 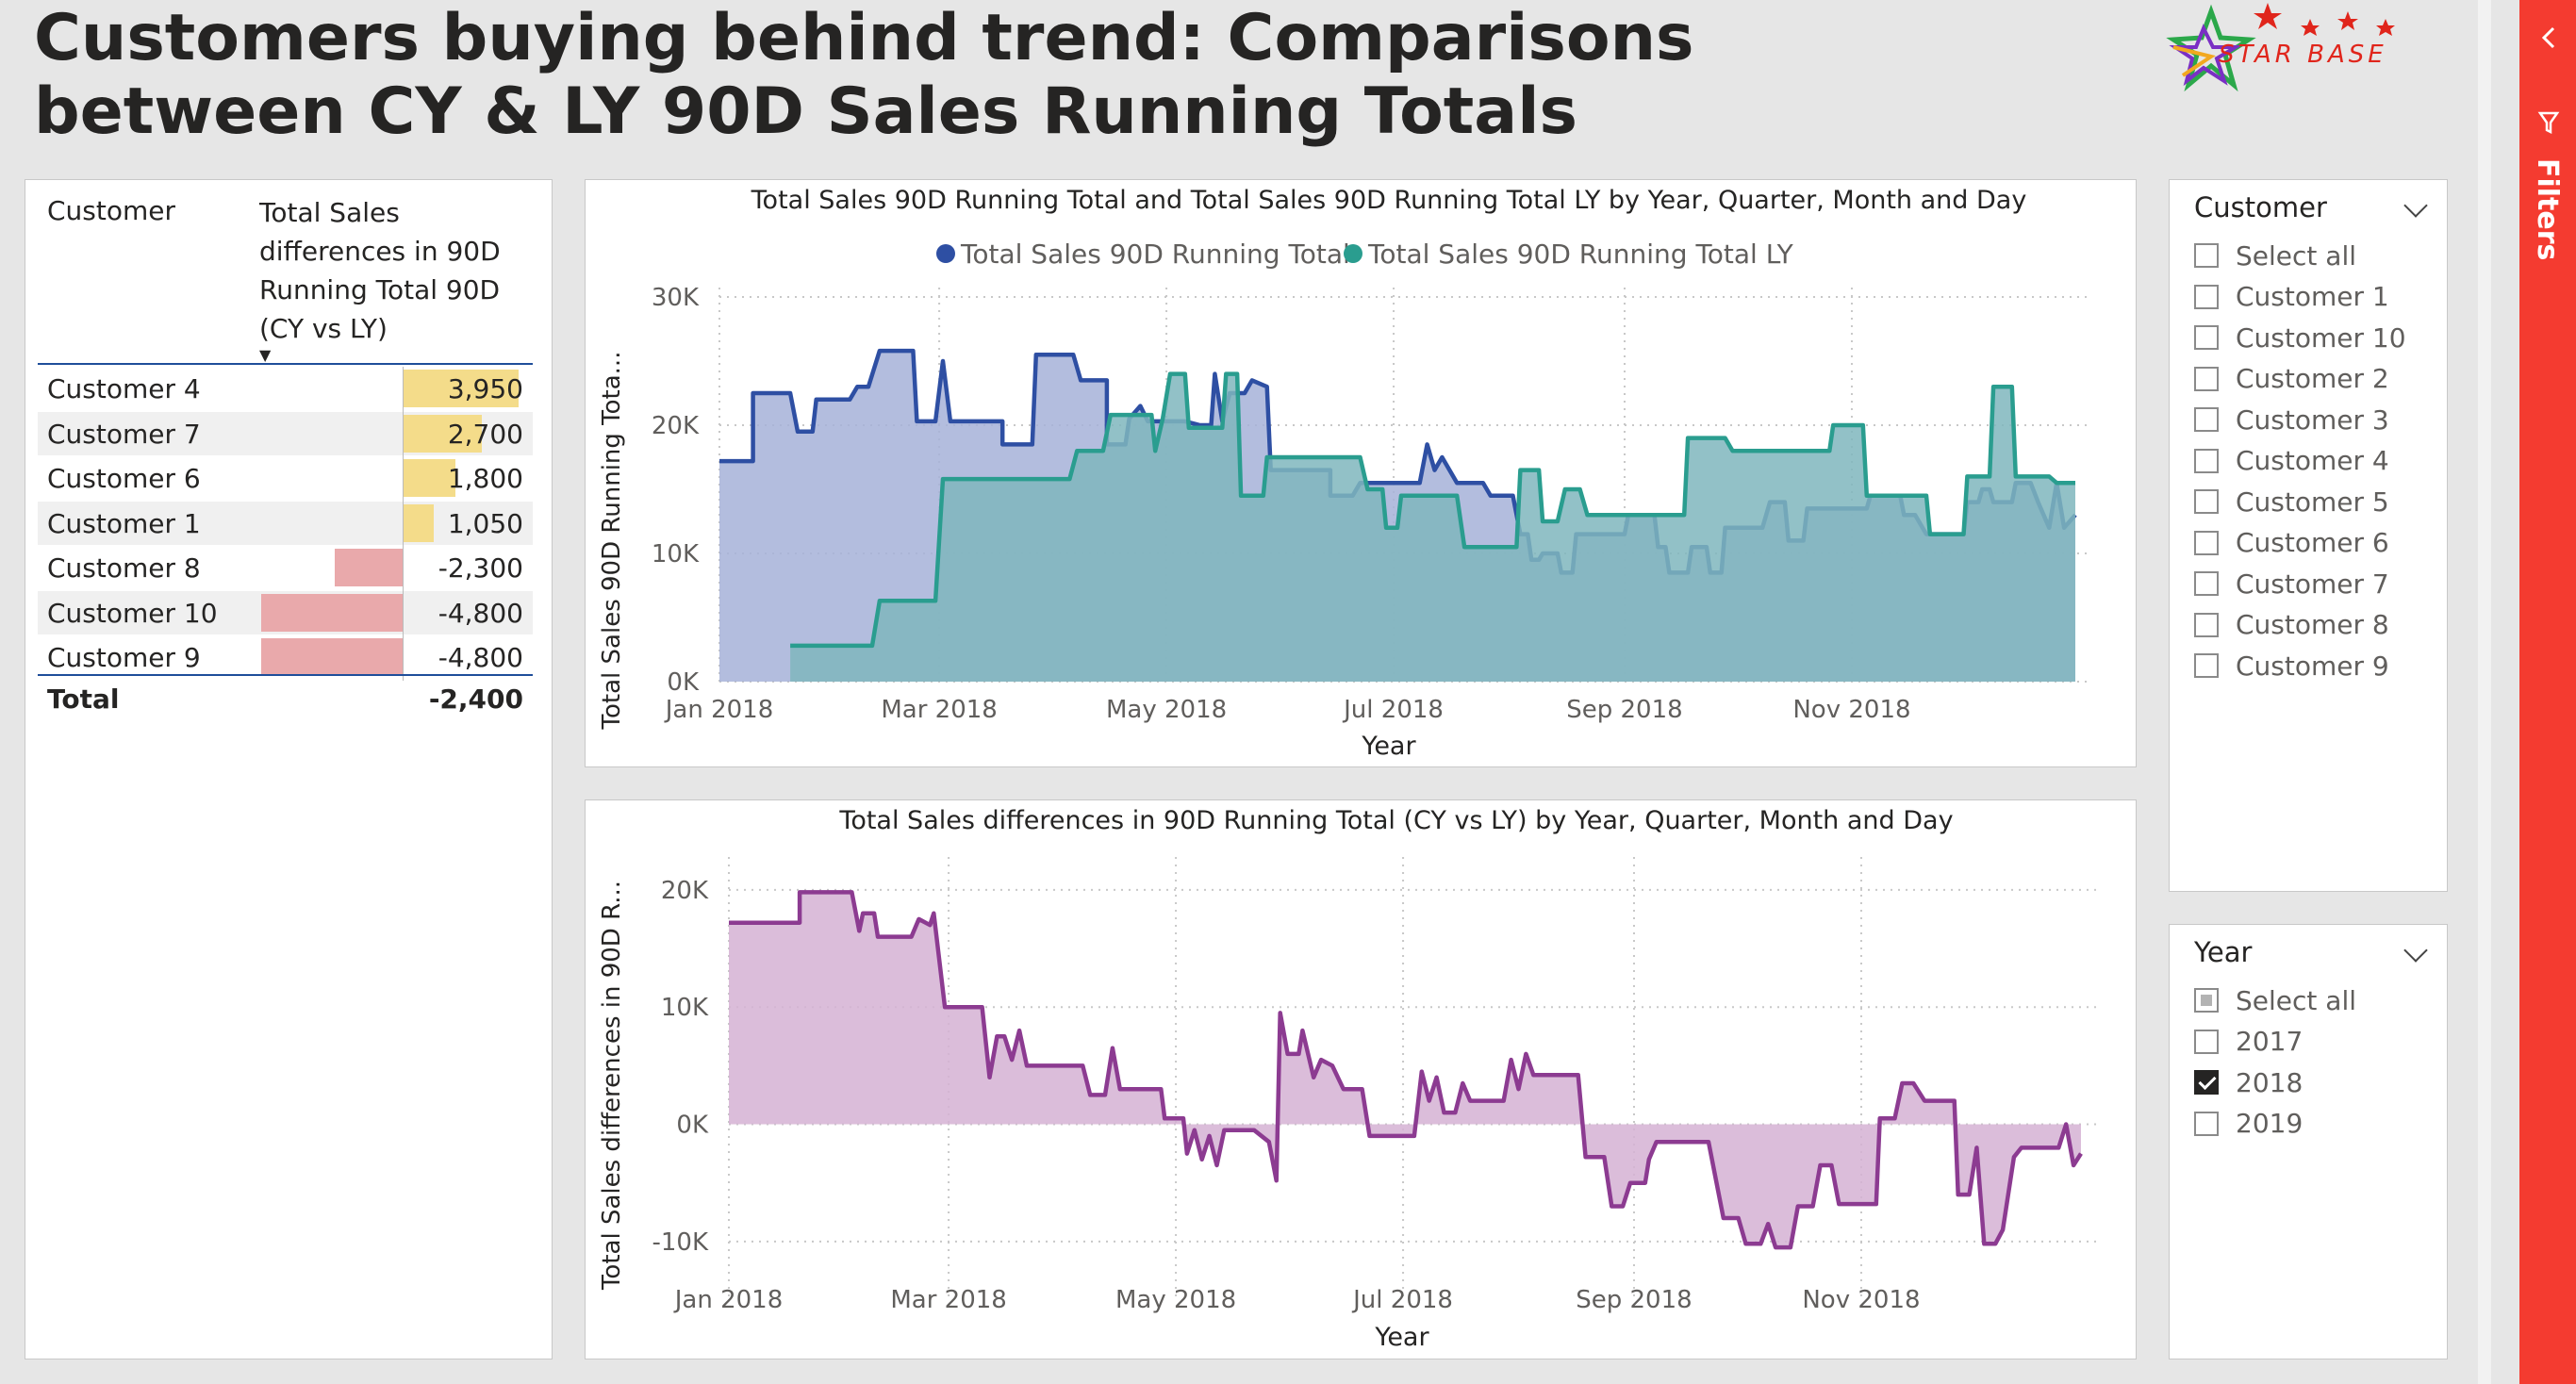 What do you see at coordinates (2248, 1082) in the screenshot?
I see `year-slicer-item: 2018` at bounding box center [2248, 1082].